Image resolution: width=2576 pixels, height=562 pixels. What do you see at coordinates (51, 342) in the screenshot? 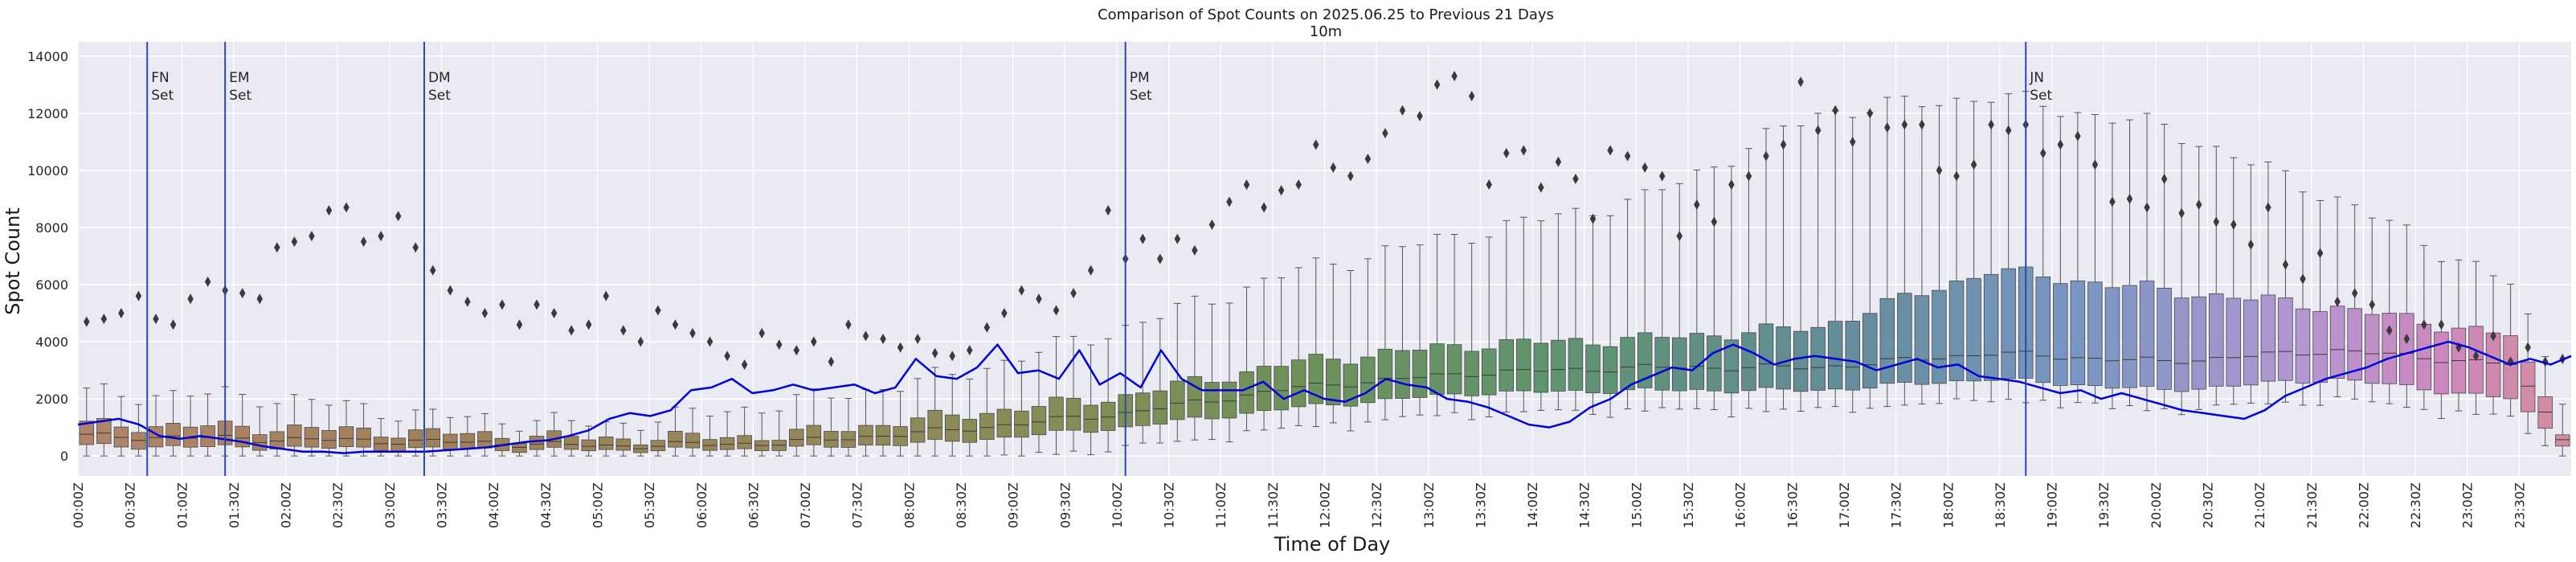
I see `y-tick-label: 4000` at bounding box center [51, 342].